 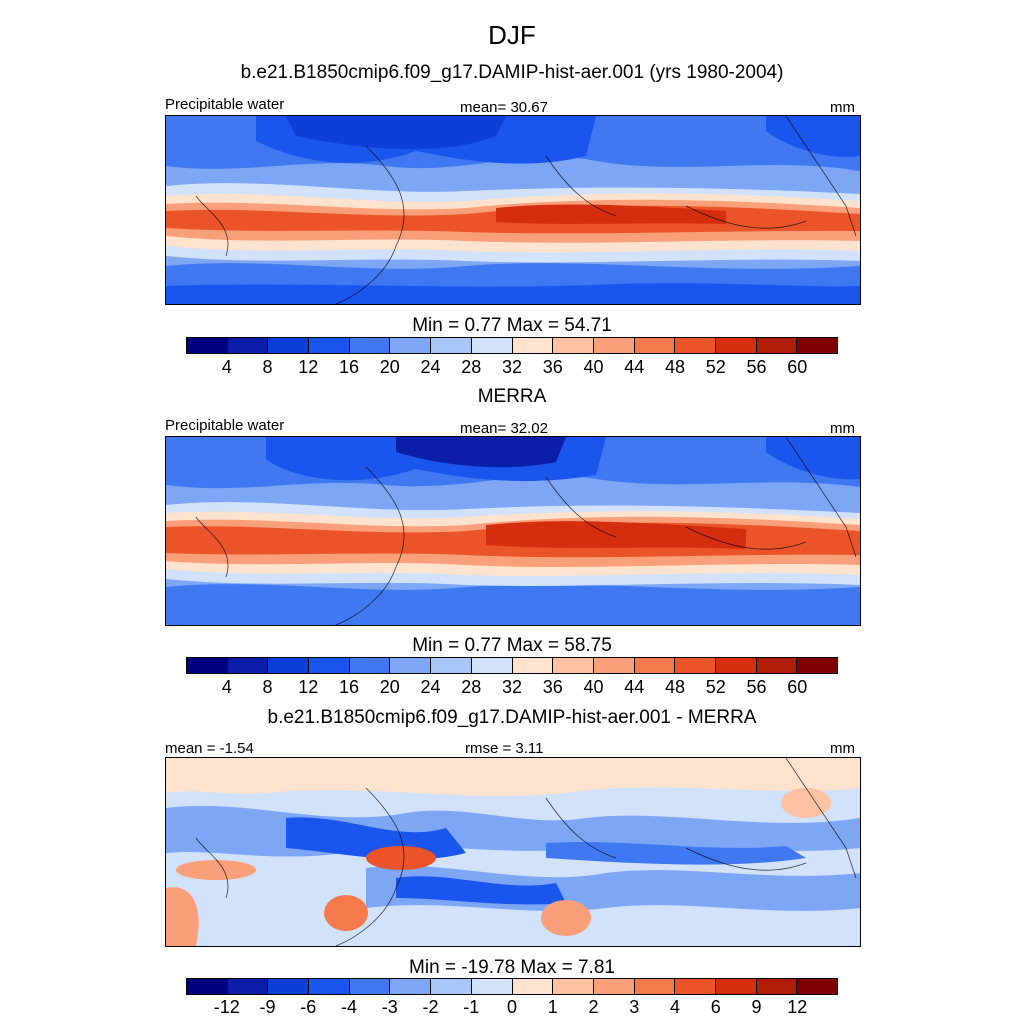 What do you see at coordinates (504, 428) in the screenshot?
I see `panel-2-mean-label: mean= 32.02` at bounding box center [504, 428].